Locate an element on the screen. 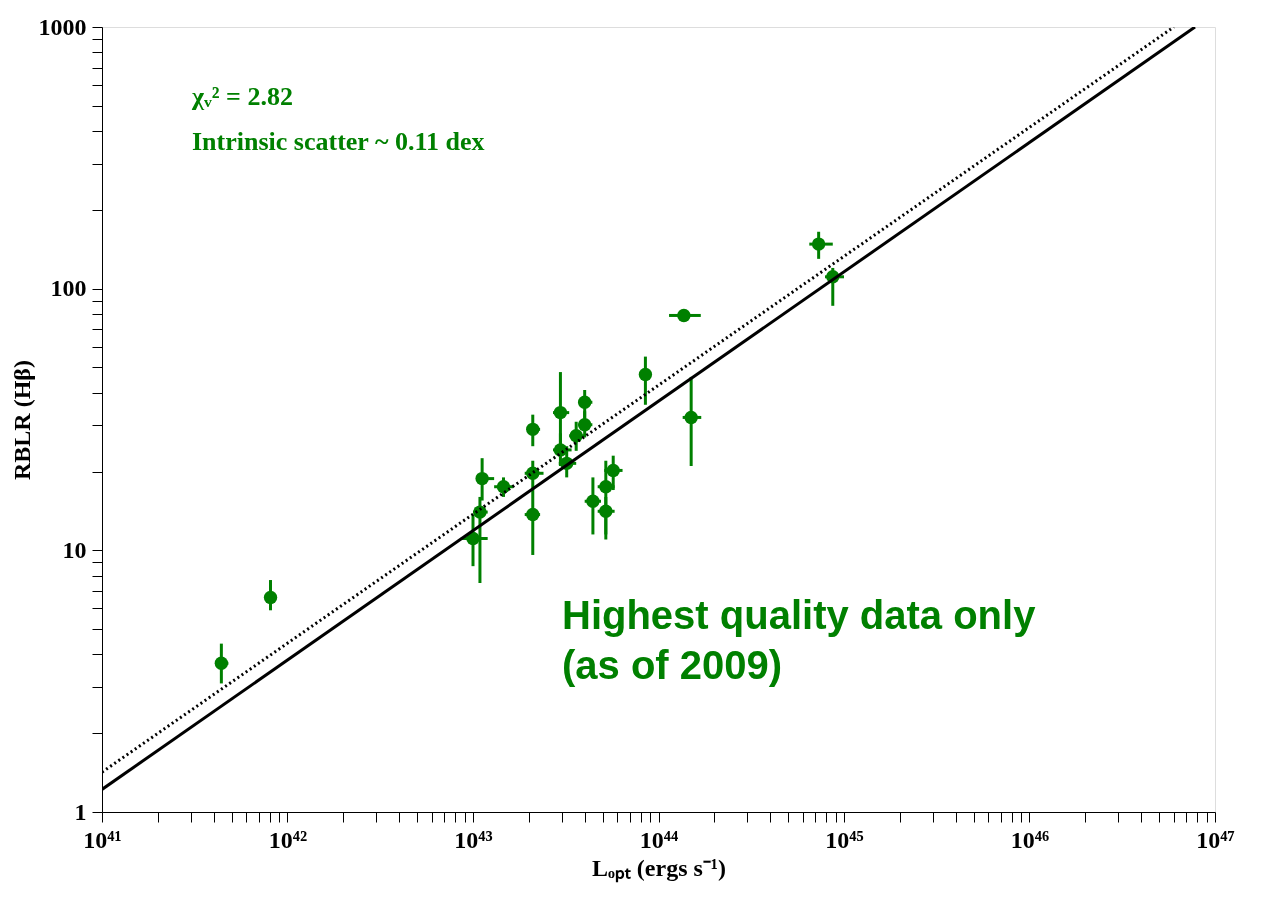 The width and height of the screenshot is (1280, 904). y-tick-label: 1000 is located at coordinates (62, 26).